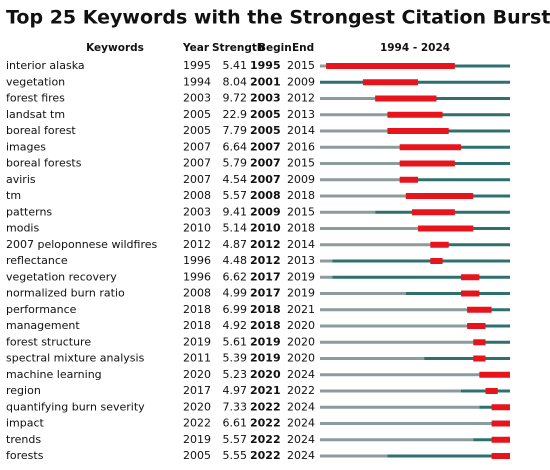  What do you see at coordinates (235, 374) in the screenshot?
I see `strength: 5.23` at bounding box center [235, 374].